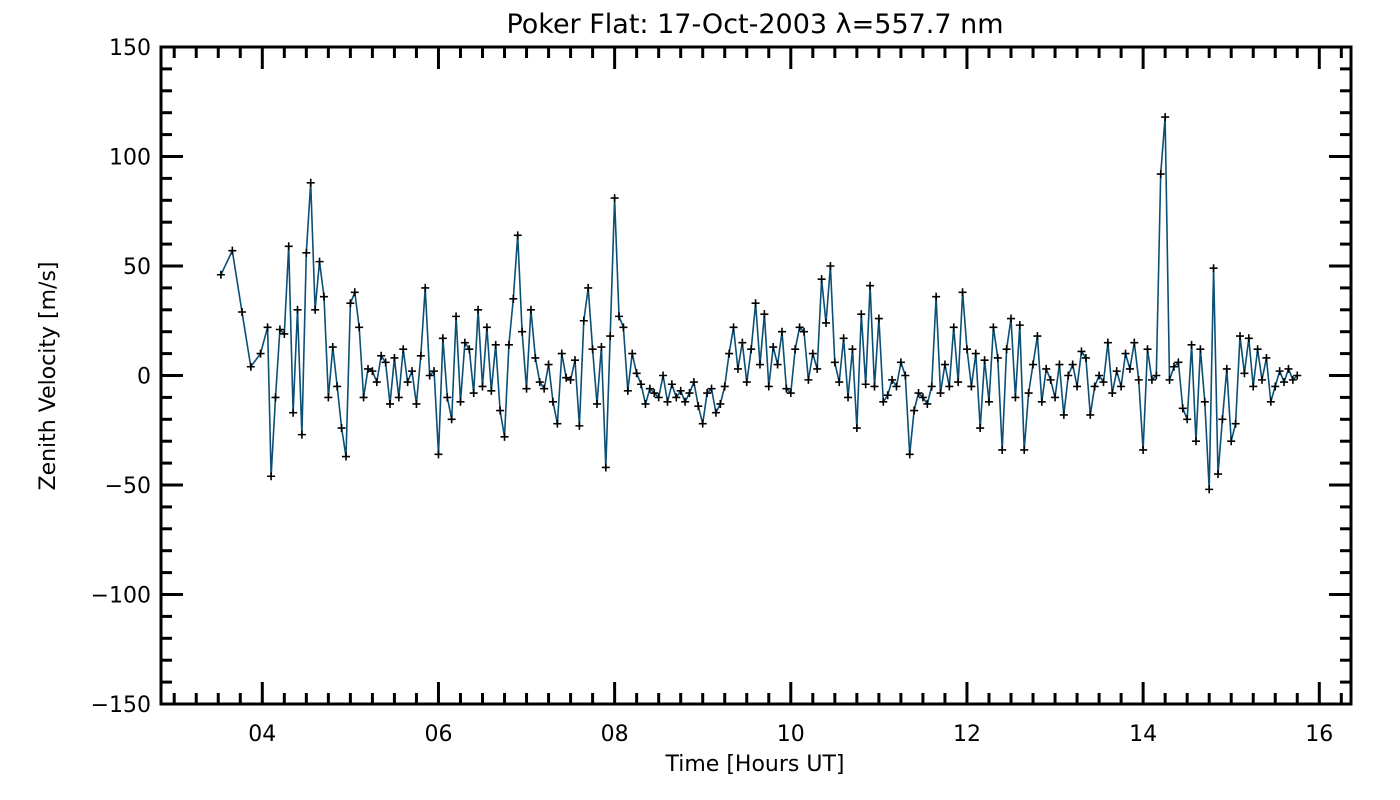  I want to click on x-tick-label: 08, so click(615, 734).